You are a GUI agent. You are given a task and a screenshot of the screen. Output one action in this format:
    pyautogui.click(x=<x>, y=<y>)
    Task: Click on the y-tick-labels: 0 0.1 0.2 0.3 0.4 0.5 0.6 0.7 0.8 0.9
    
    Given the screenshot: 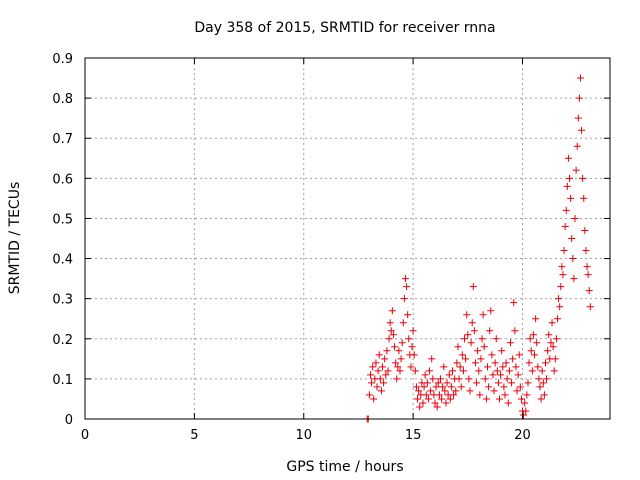 What is the action you would take?
    pyautogui.click(x=62, y=240)
    